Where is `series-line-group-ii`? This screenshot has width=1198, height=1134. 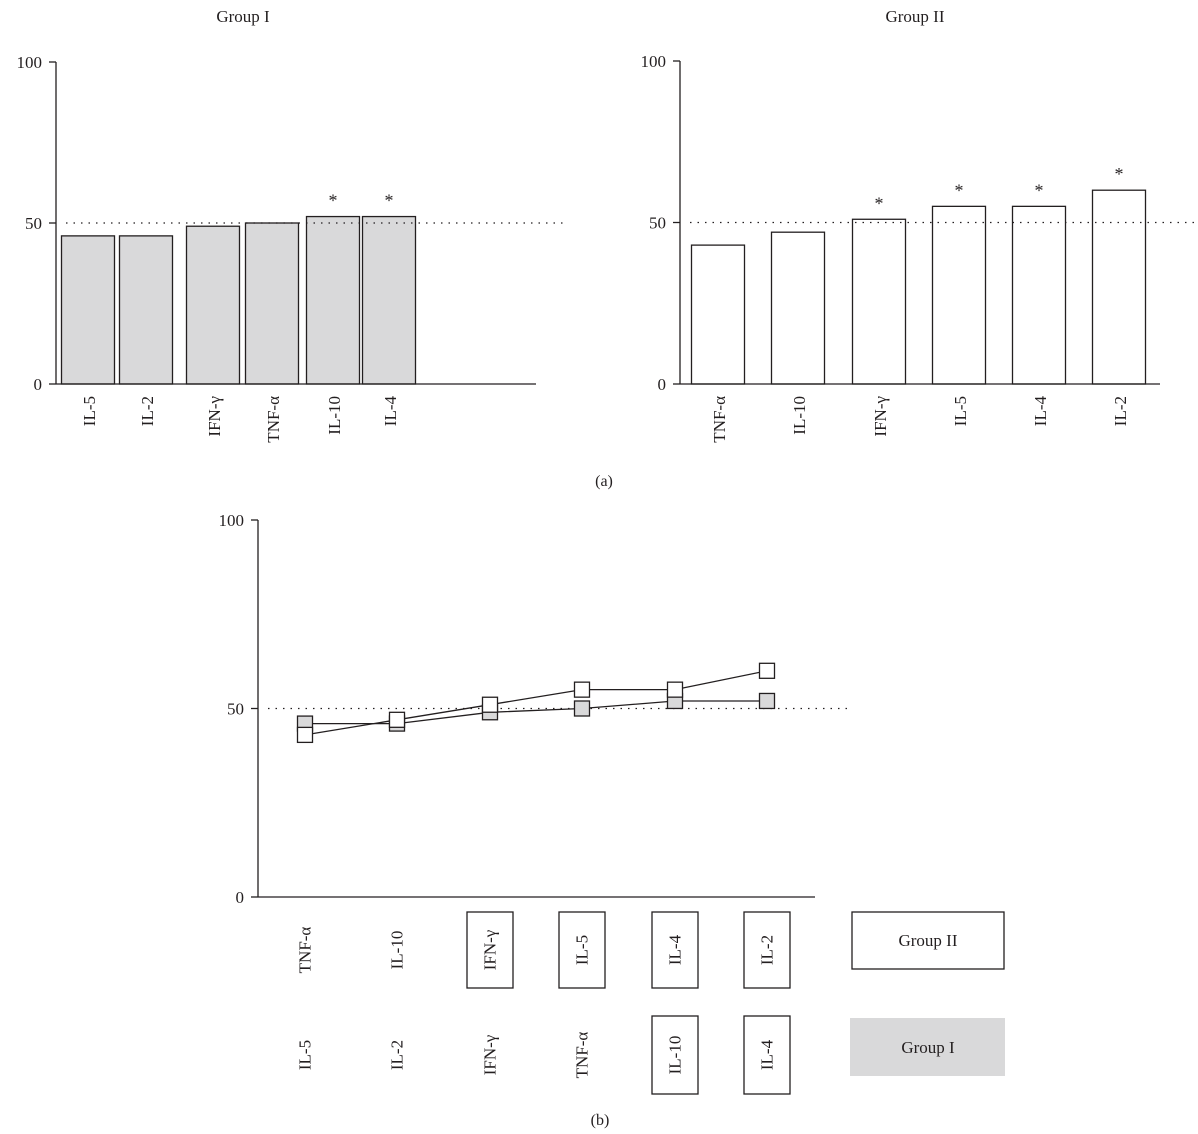
series-line-group-ii is located at coordinates (536, 703).